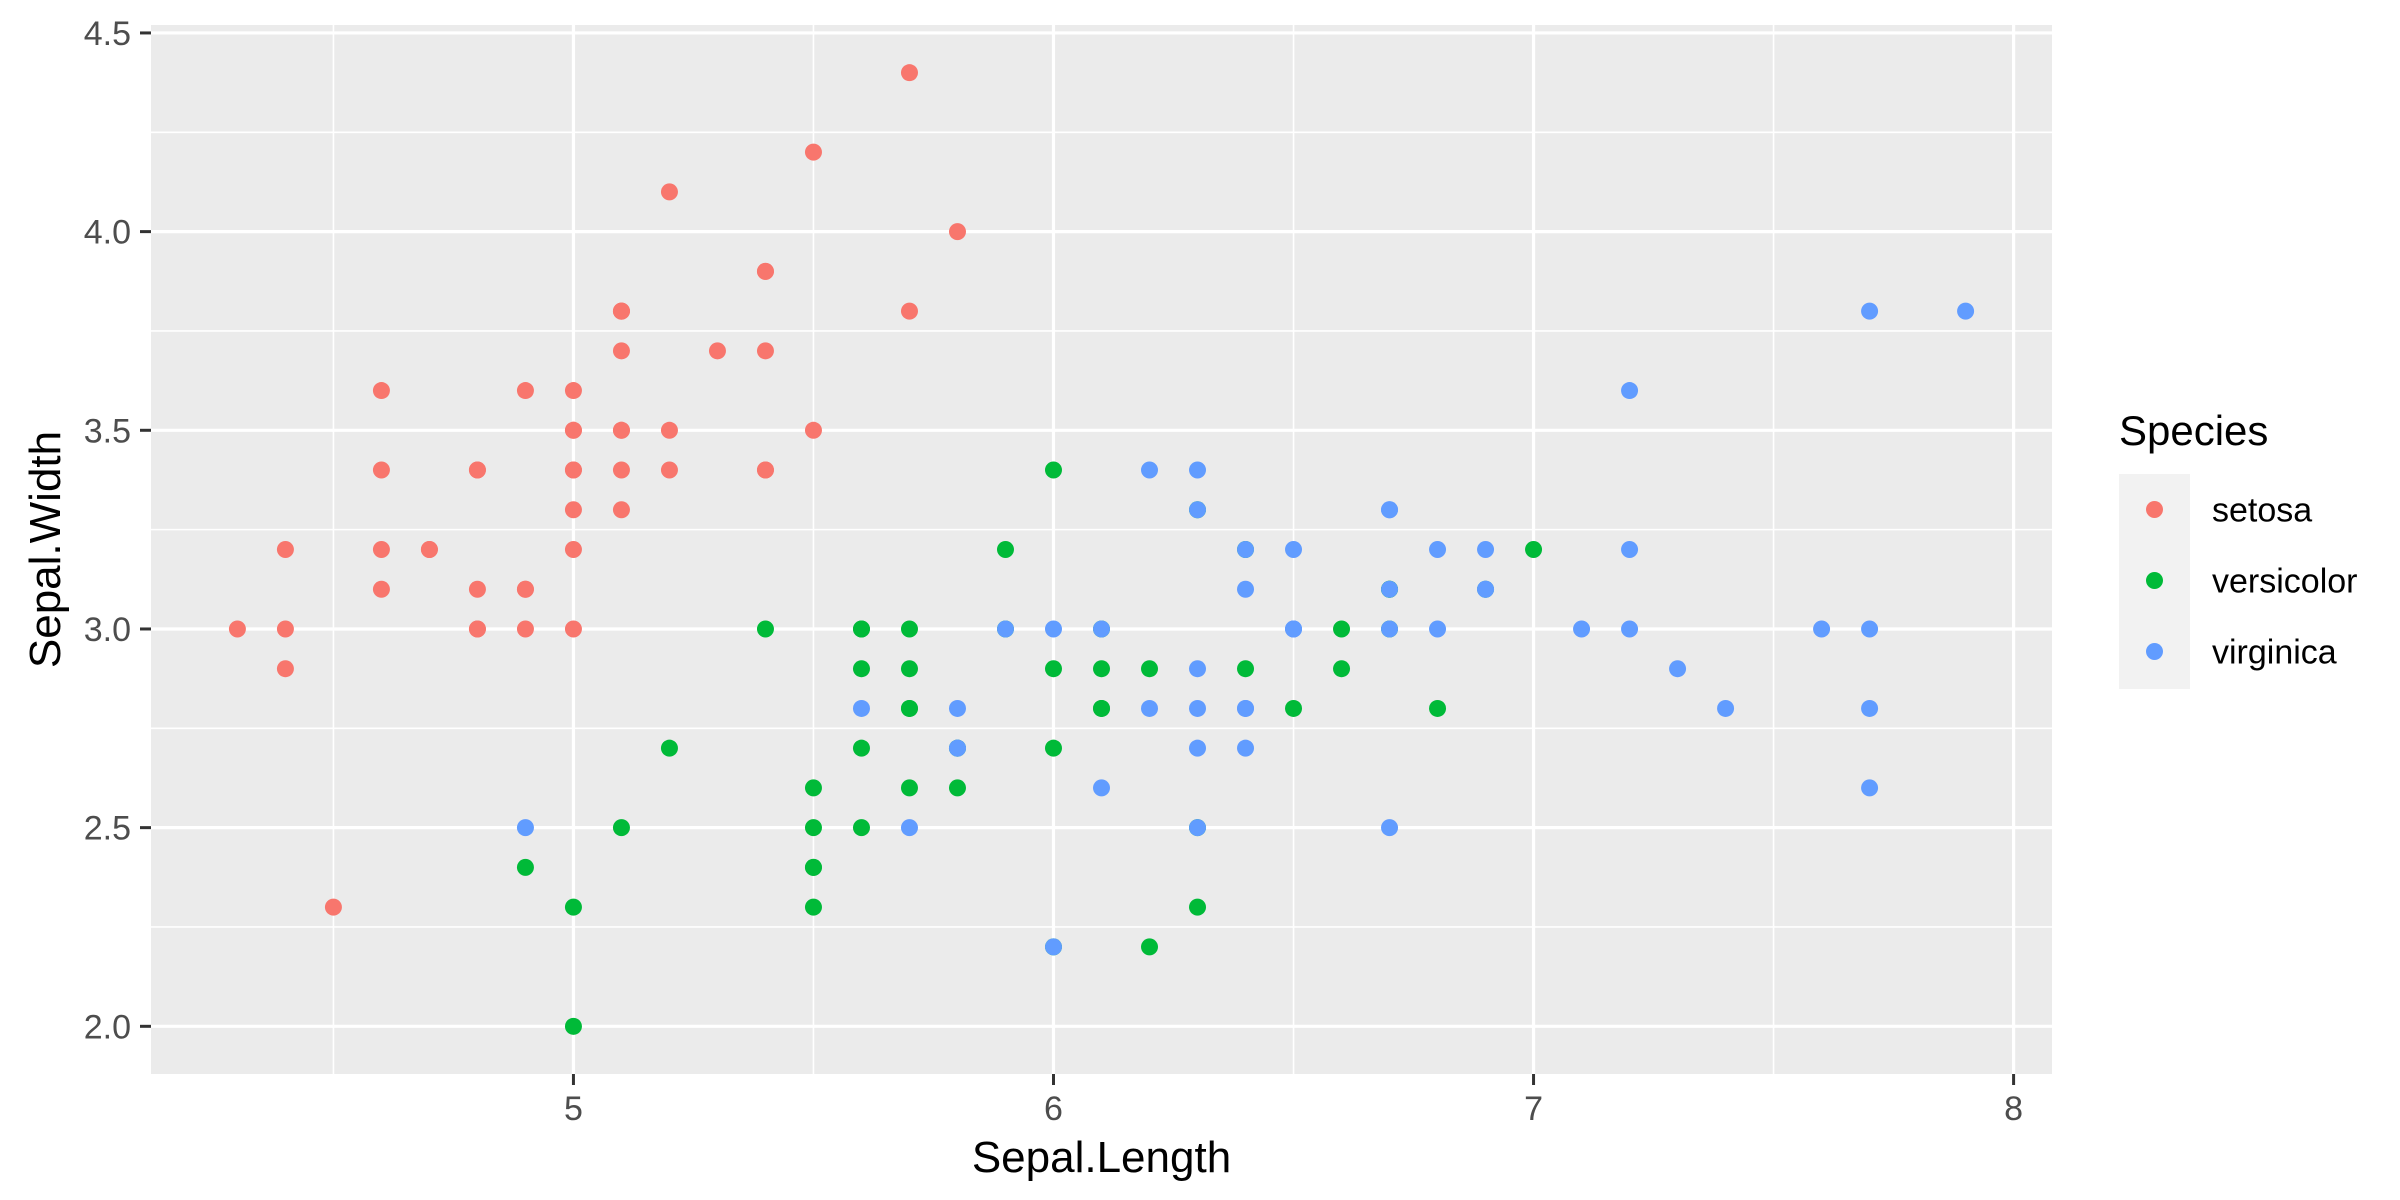 The height and width of the screenshot is (1200, 2400). What do you see at coordinates (107, 233) in the screenshot?
I see `y-tick-label: 4.0` at bounding box center [107, 233].